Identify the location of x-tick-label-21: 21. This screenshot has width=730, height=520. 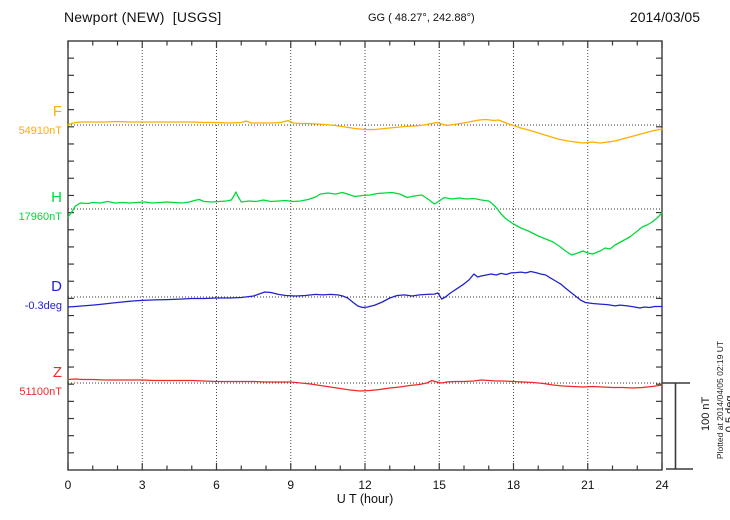
(588, 485).